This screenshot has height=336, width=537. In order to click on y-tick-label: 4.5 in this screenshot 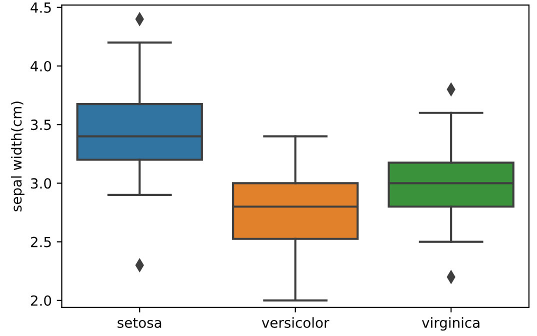, I will do `click(40, 7)`.